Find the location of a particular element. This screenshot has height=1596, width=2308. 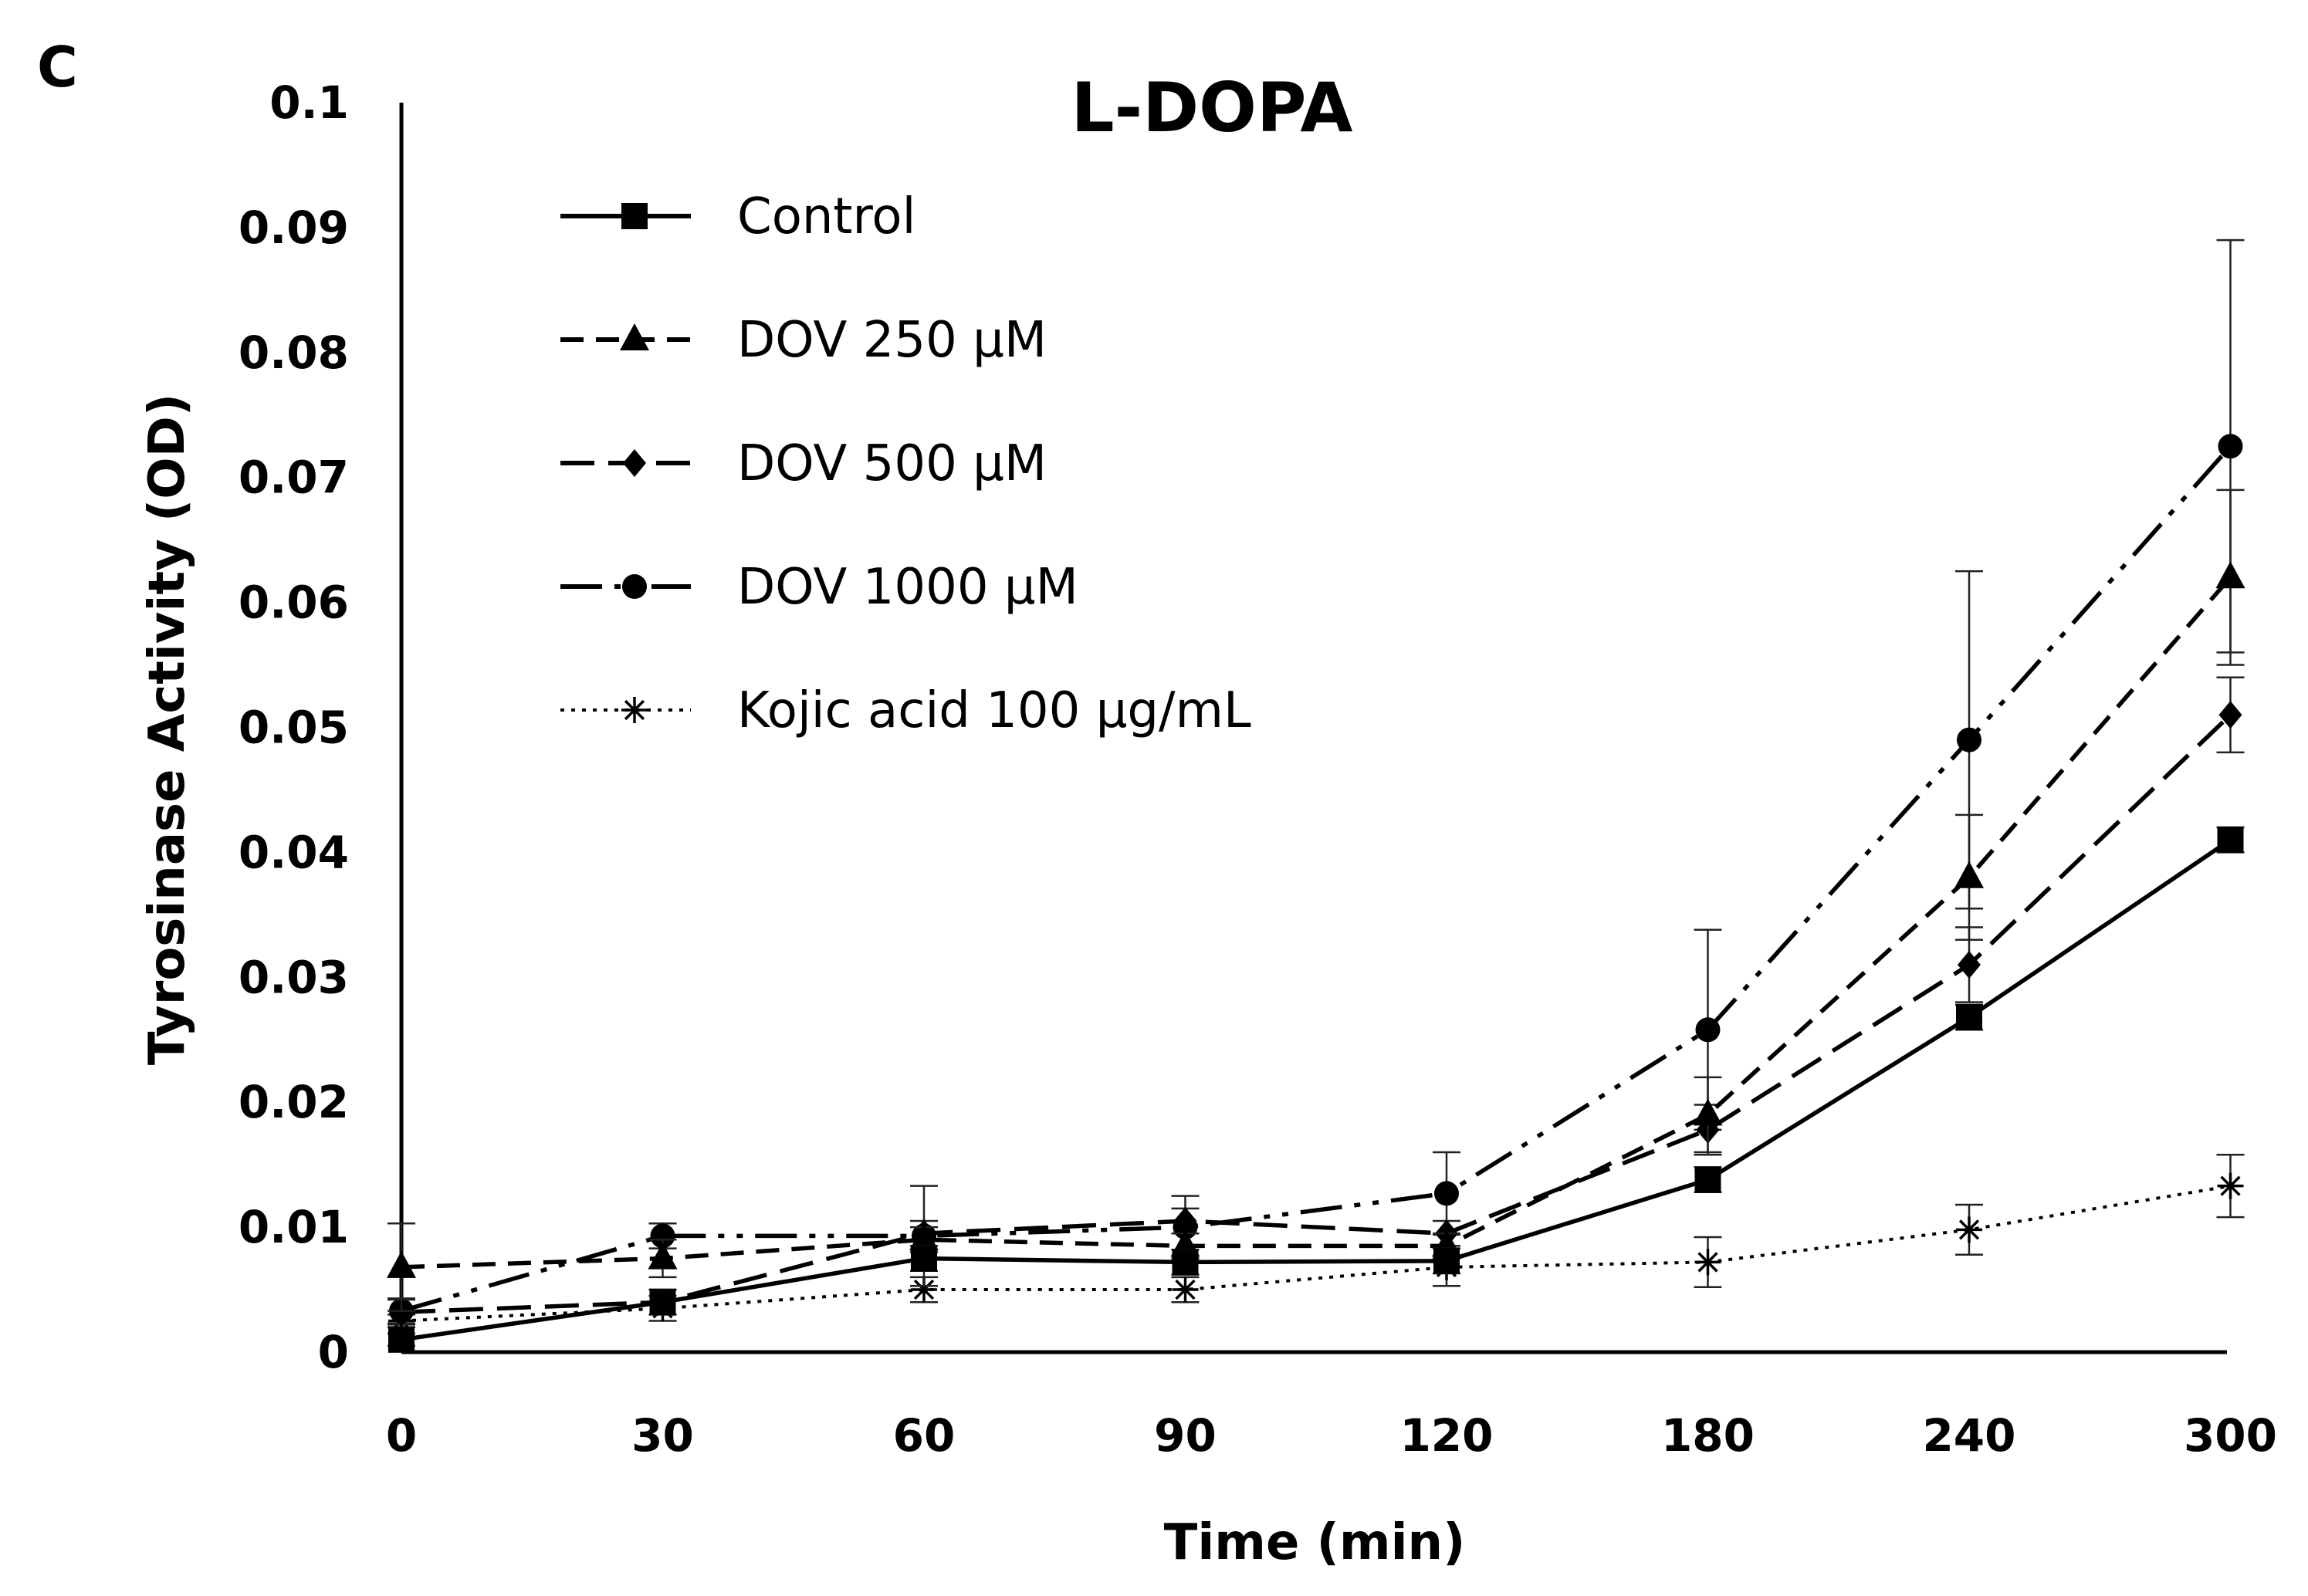

y-tick-label: 0.05 is located at coordinates (294, 728).